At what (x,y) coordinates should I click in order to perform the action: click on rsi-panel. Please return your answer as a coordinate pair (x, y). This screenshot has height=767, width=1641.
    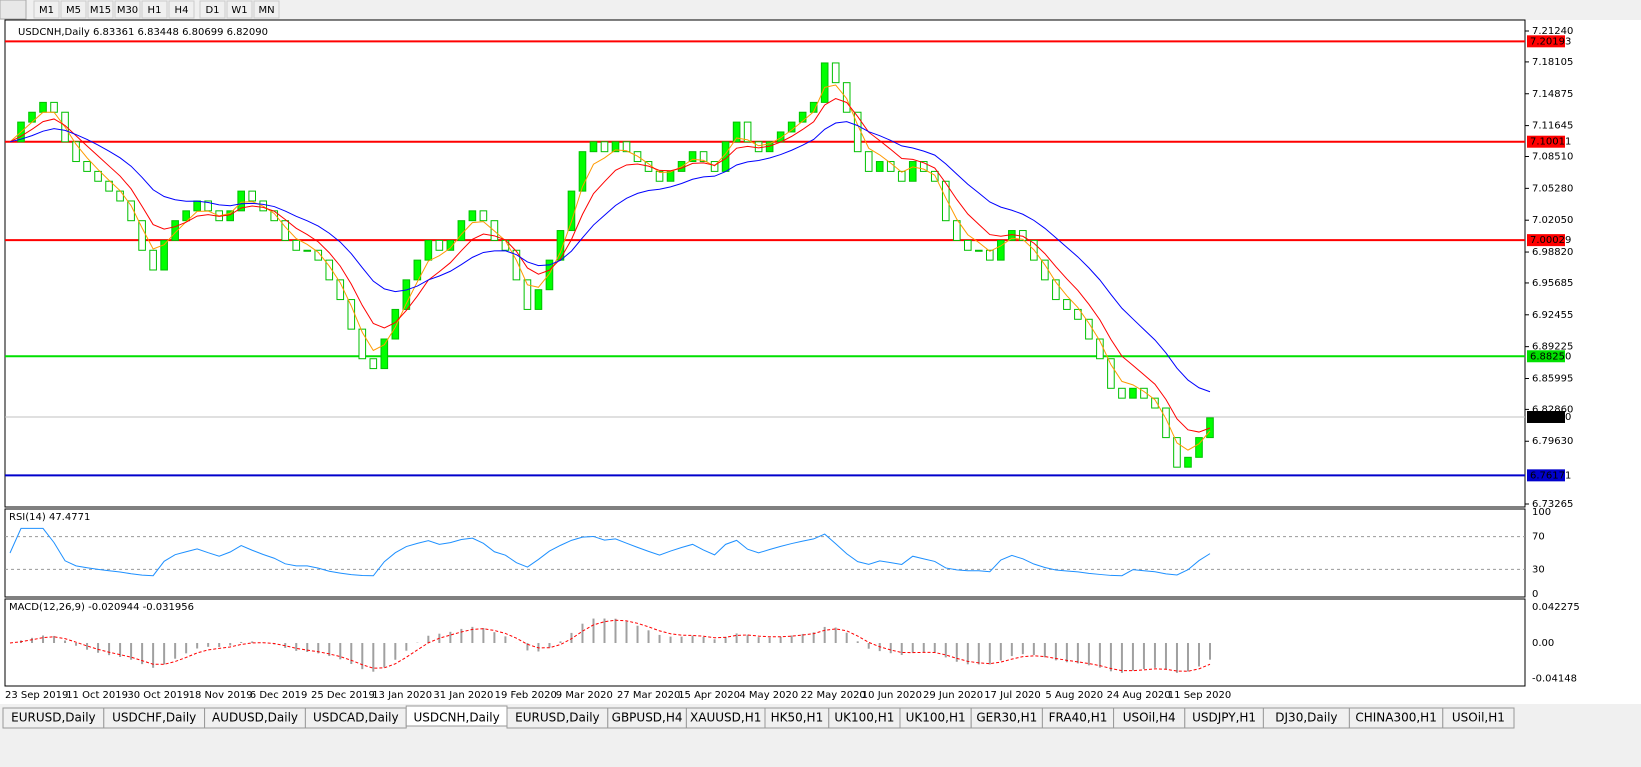
    Looking at the image, I should click on (765, 553).